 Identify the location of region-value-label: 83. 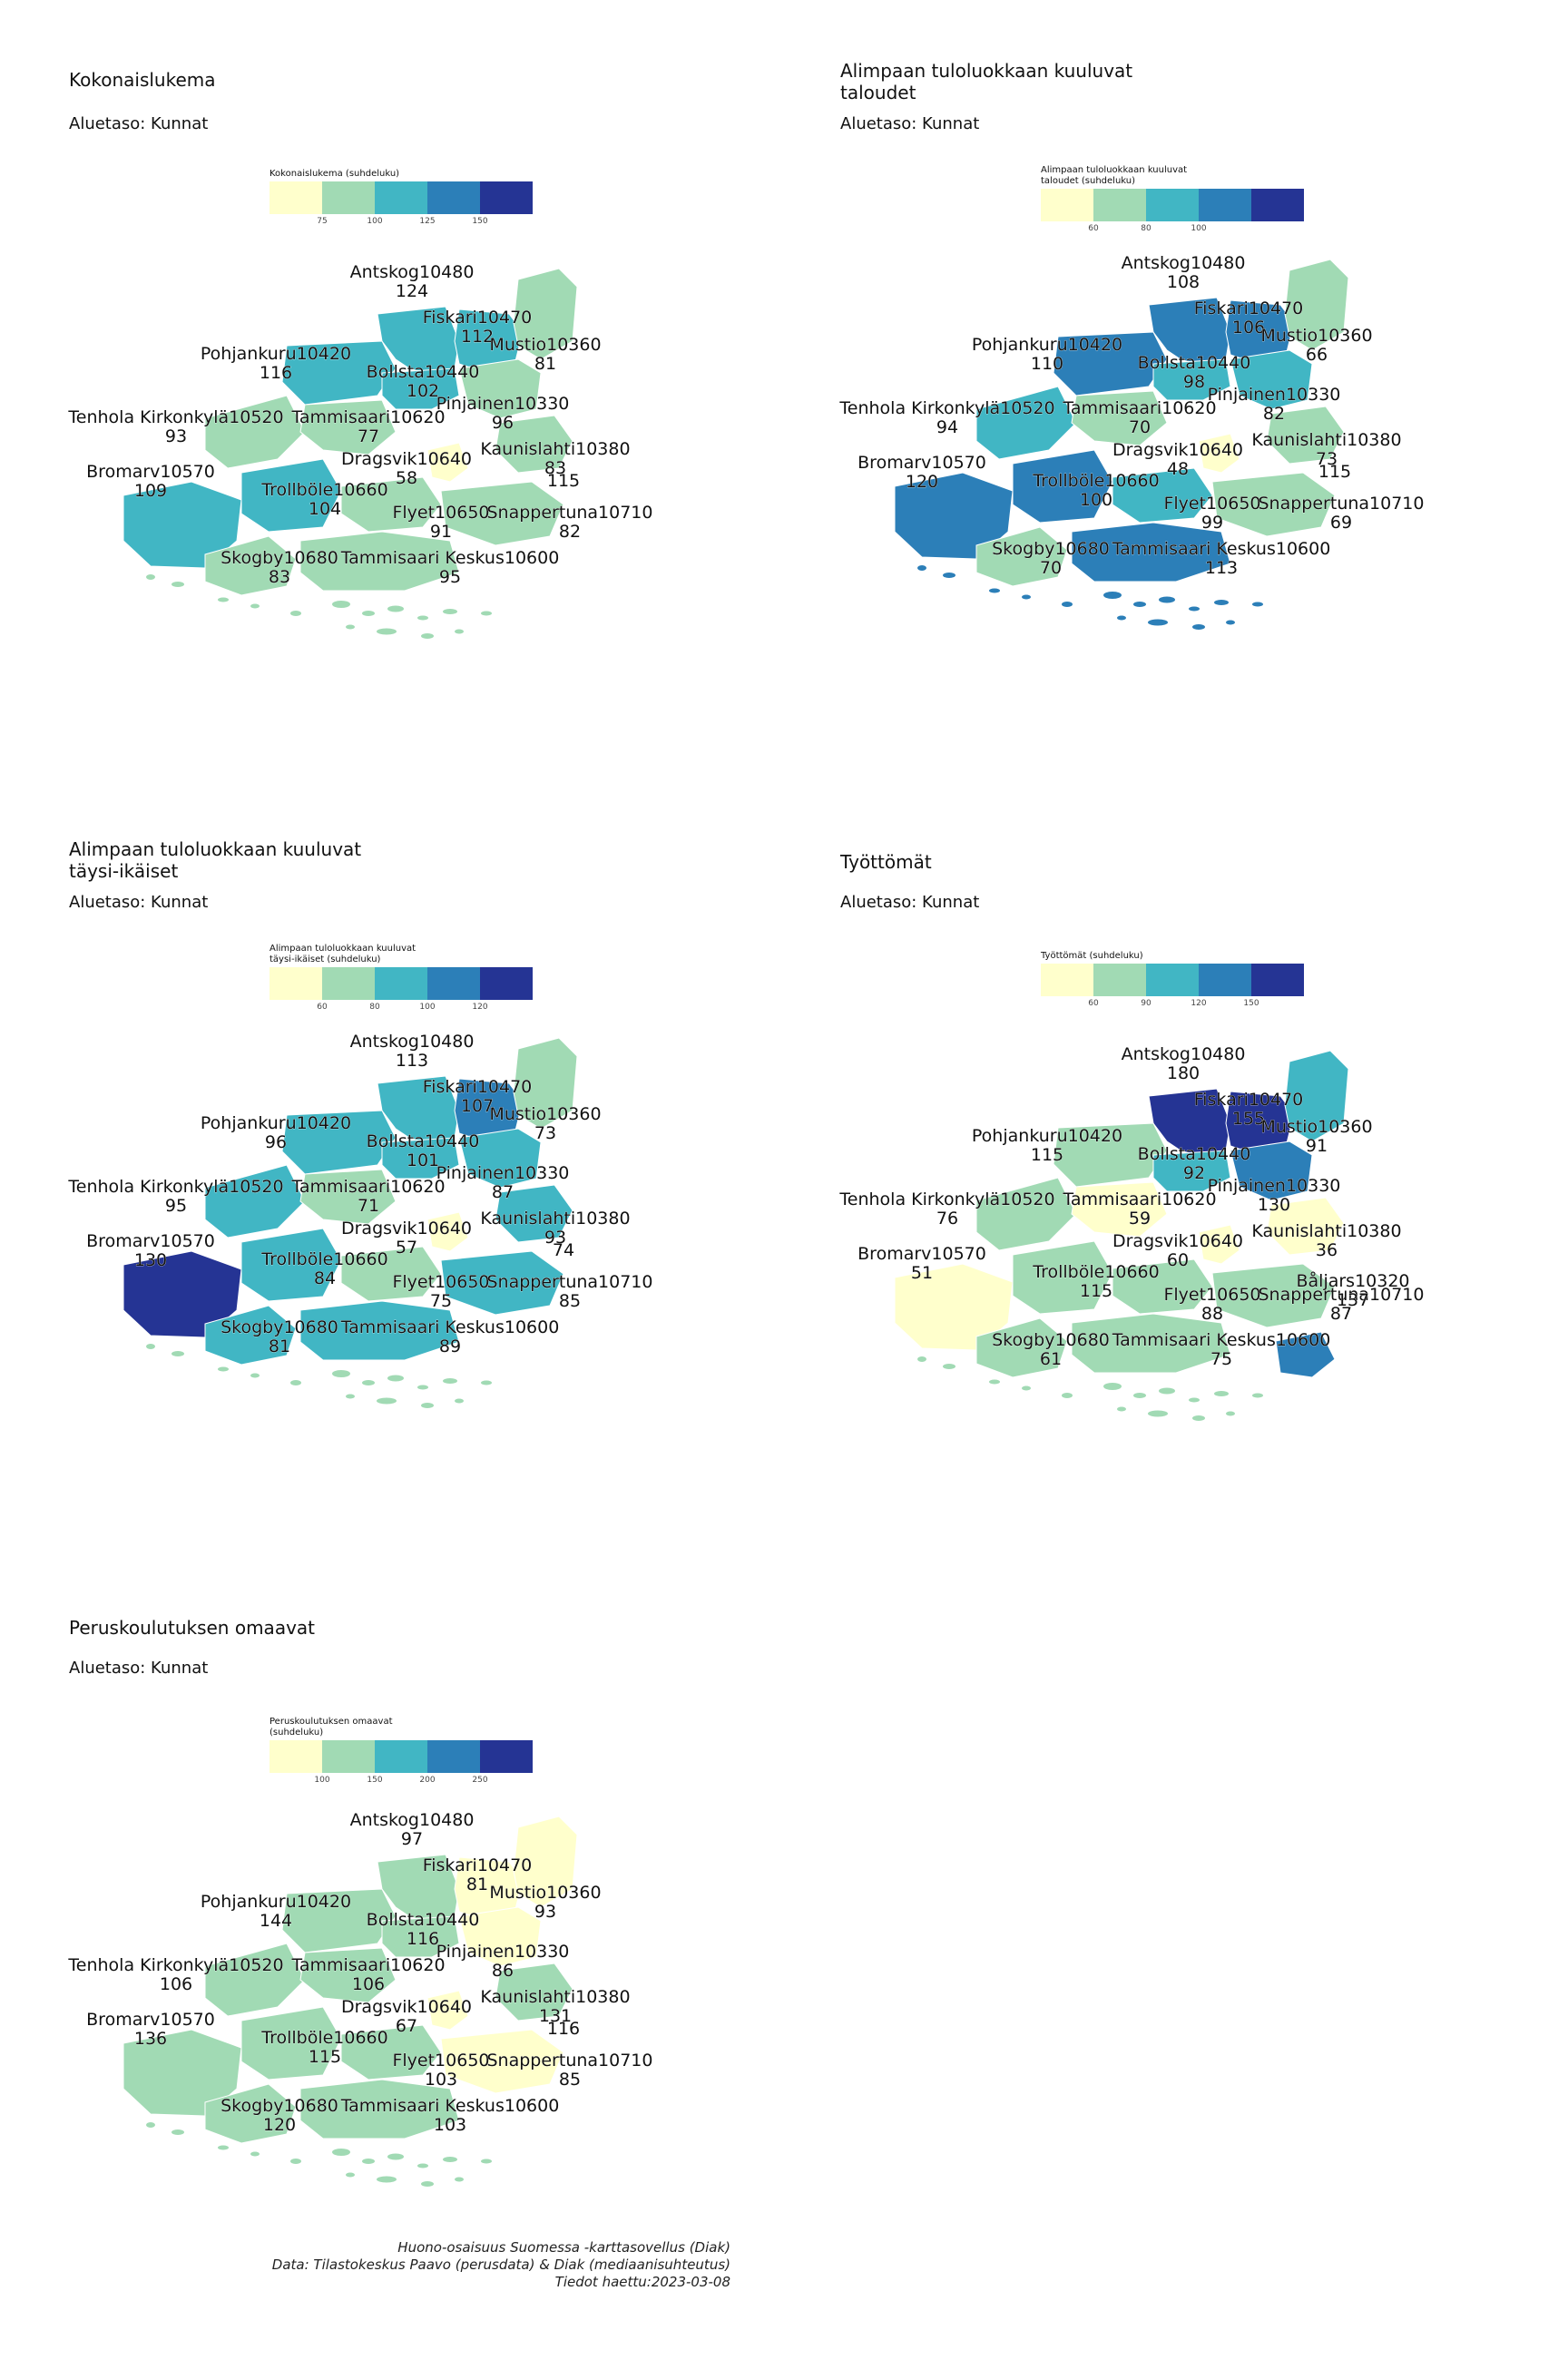
(279, 577).